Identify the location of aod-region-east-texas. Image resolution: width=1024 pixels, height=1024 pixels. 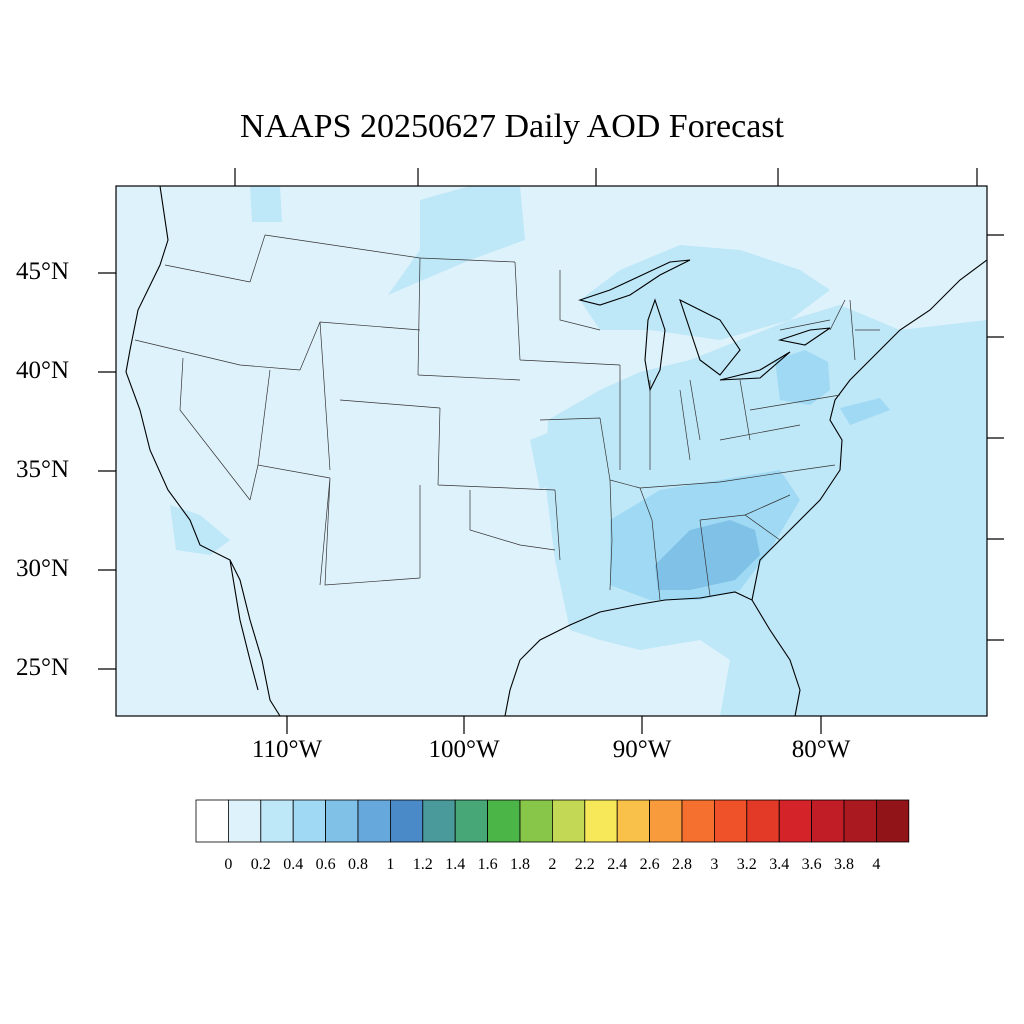
(545, 460).